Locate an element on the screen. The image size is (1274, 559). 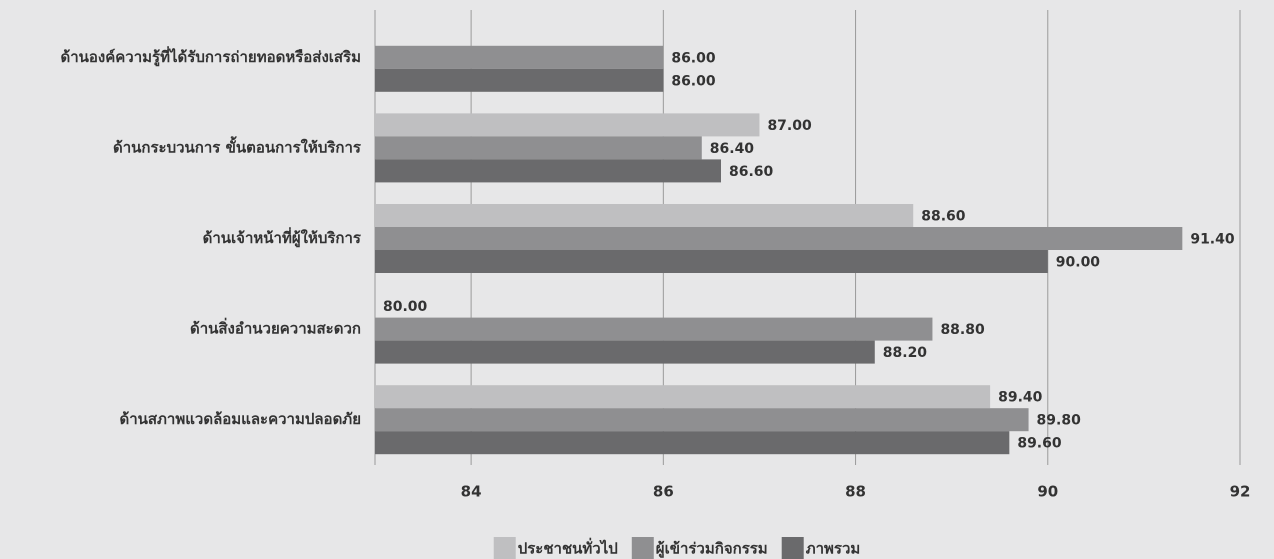
data-label: 89.40 is located at coordinates (1020, 398).